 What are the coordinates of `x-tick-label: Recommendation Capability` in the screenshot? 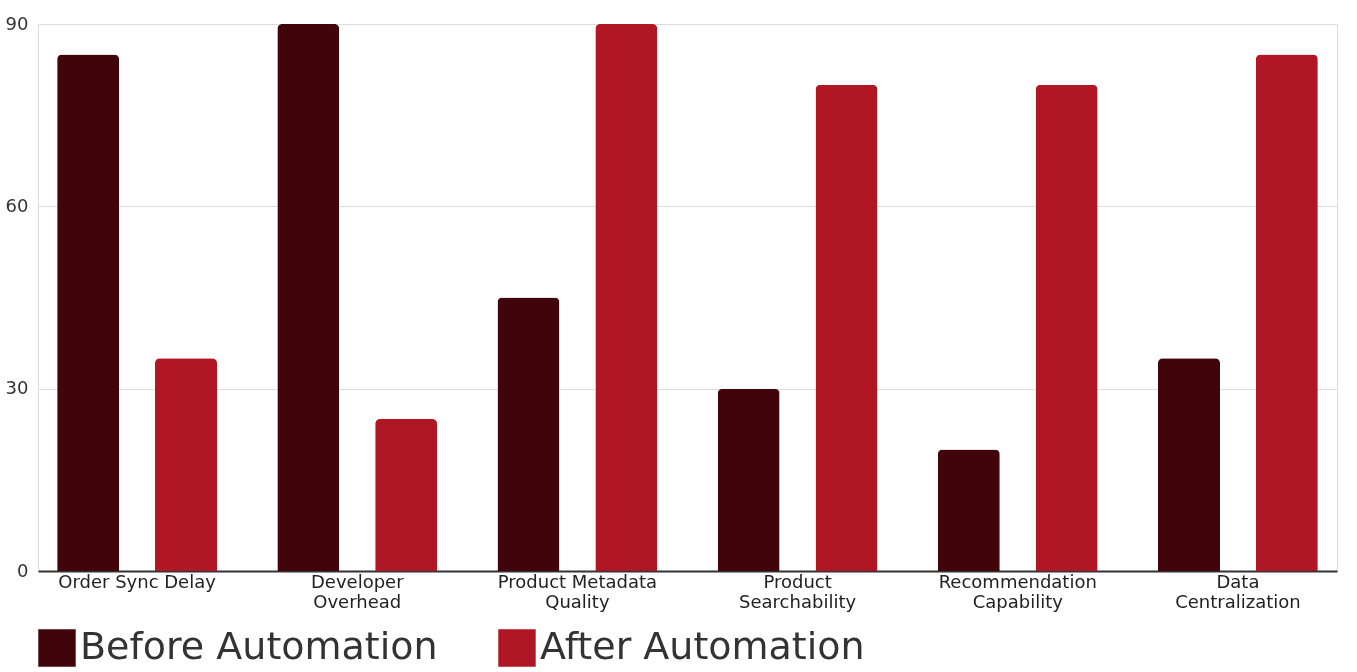 It's located at (1017, 591).